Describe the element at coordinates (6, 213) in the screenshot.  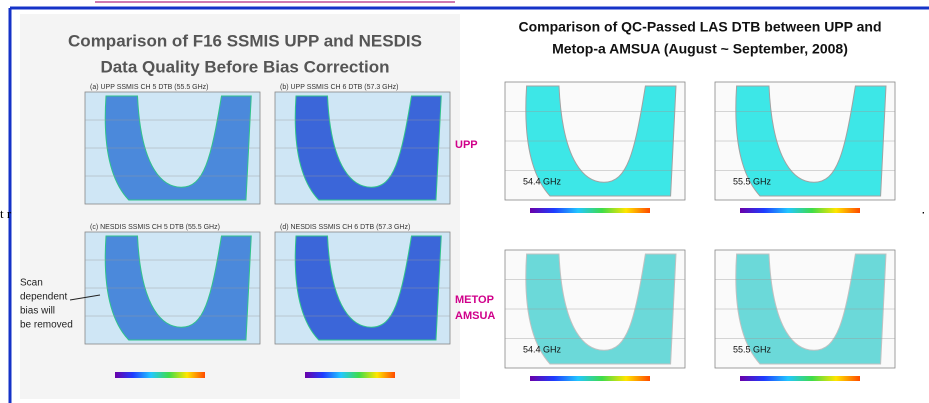
I see `edge-text: t r` at that location.